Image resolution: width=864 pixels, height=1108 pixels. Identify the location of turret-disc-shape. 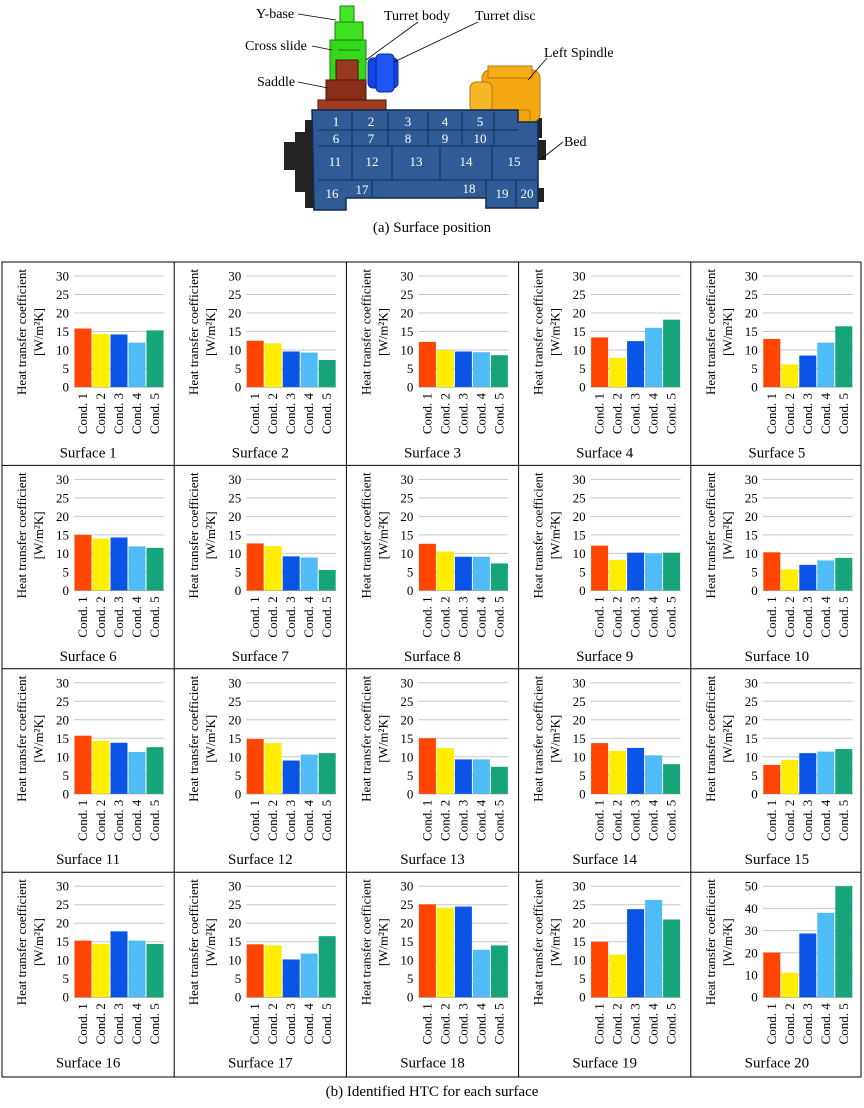
(383, 73).